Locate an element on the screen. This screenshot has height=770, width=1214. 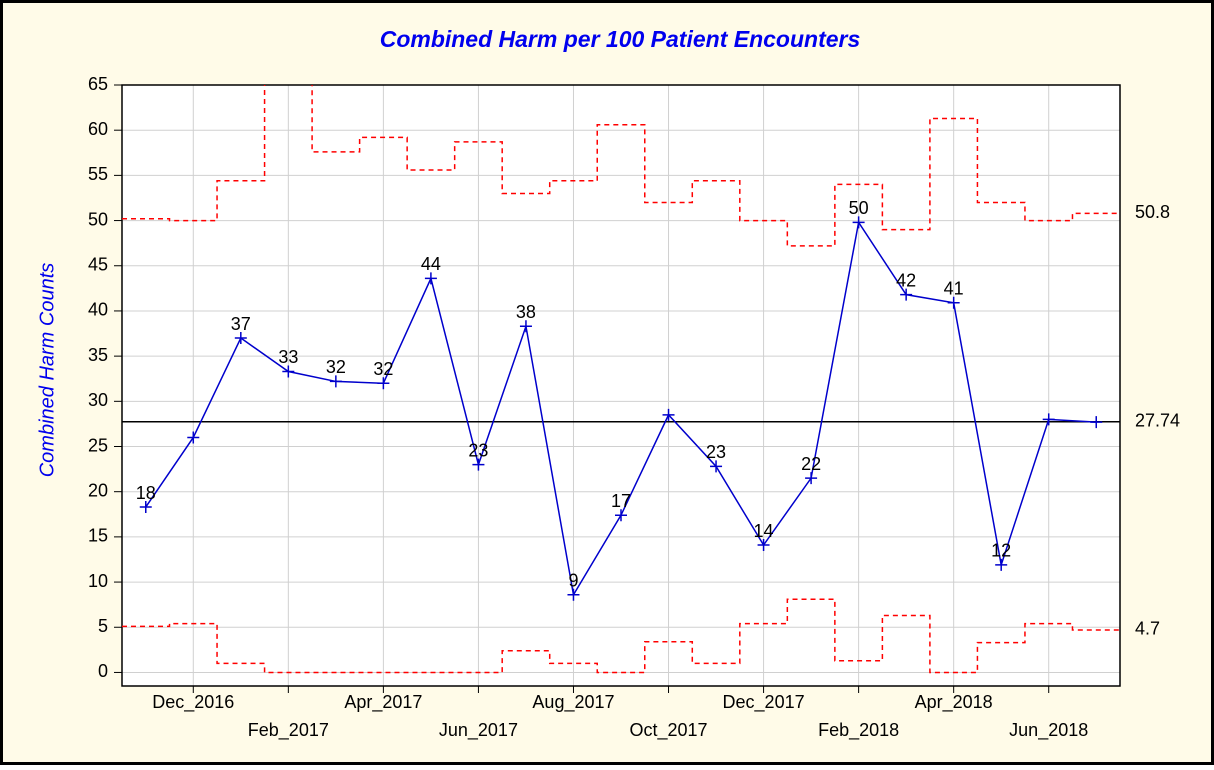
data-label: 37 is located at coordinates (241, 324).